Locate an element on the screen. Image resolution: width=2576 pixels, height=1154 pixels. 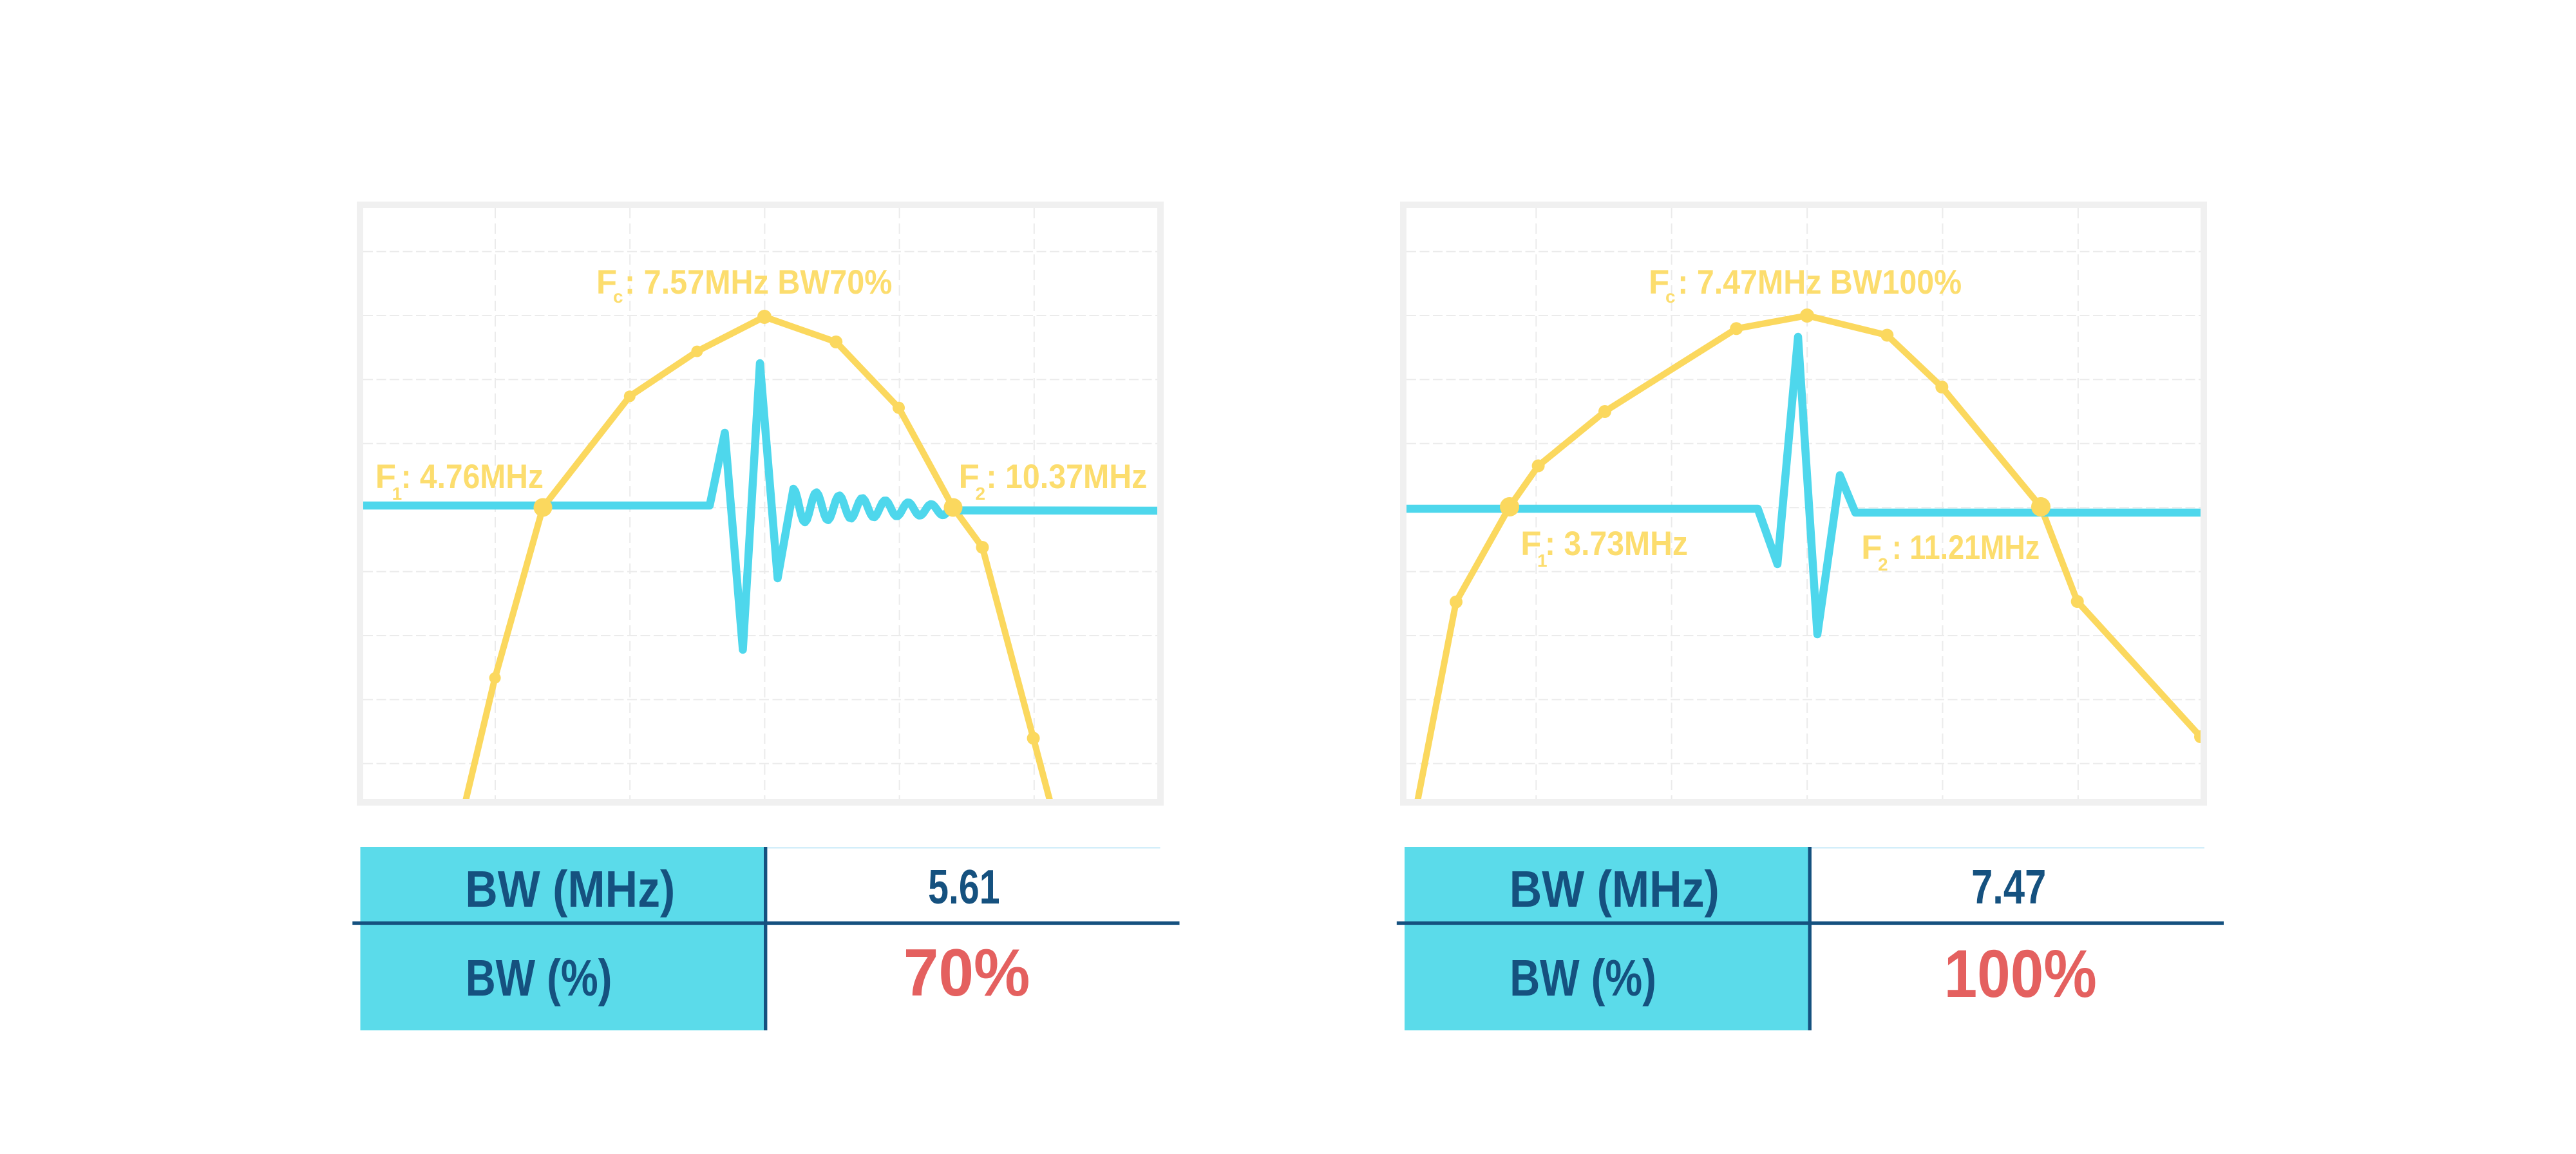
svg-text: 7.47 is located at coordinates (2008, 887).